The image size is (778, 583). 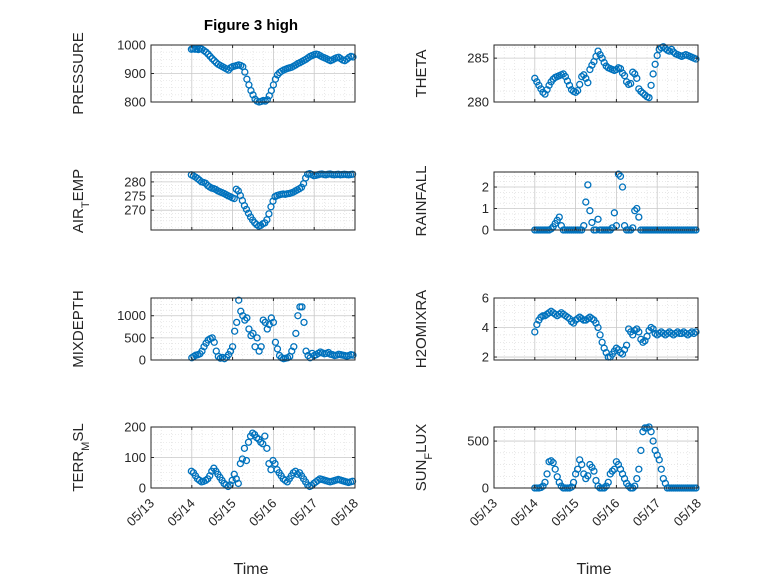 I want to click on subplot-4: 0 1 2 RAINFALL, so click(x=556, y=202).